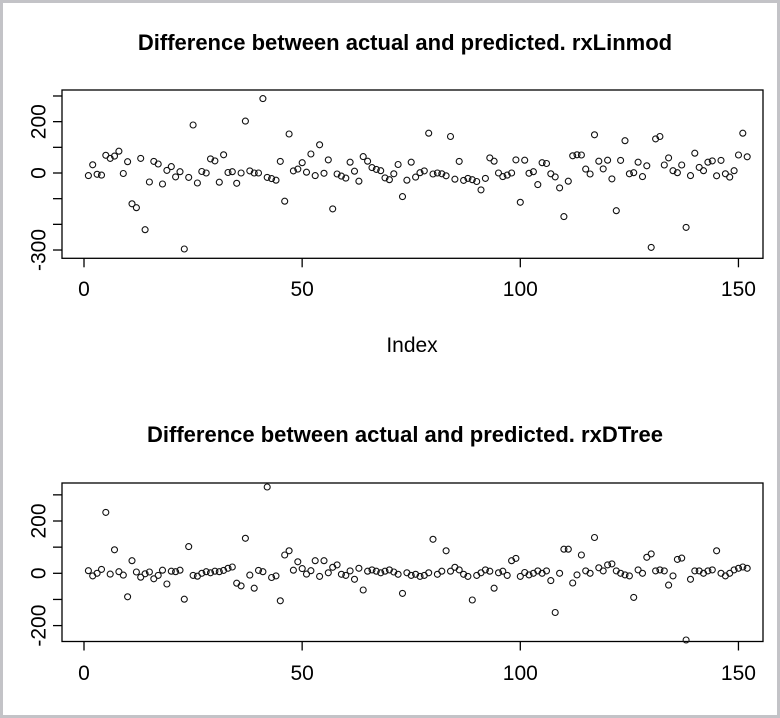  I want to click on x-tick-label: 50, so click(301, 673).